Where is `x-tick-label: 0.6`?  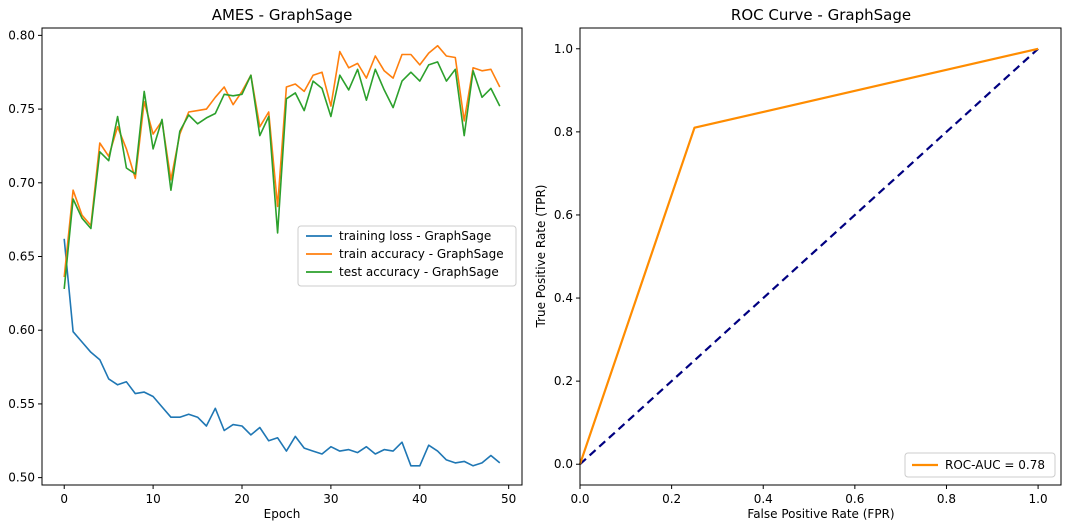 x-tick-label: 0.6 is located at coordinates (854, 499).